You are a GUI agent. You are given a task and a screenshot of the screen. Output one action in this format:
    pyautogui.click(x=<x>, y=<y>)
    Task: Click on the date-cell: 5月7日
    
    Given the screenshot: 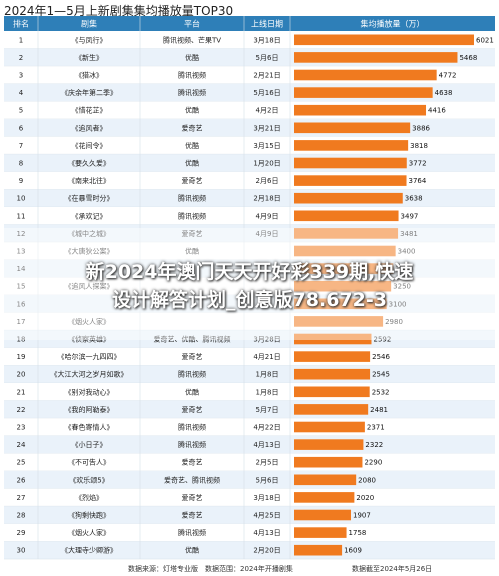 What is the action you would take?
    pyautogui.click(x=267, y=410)
    